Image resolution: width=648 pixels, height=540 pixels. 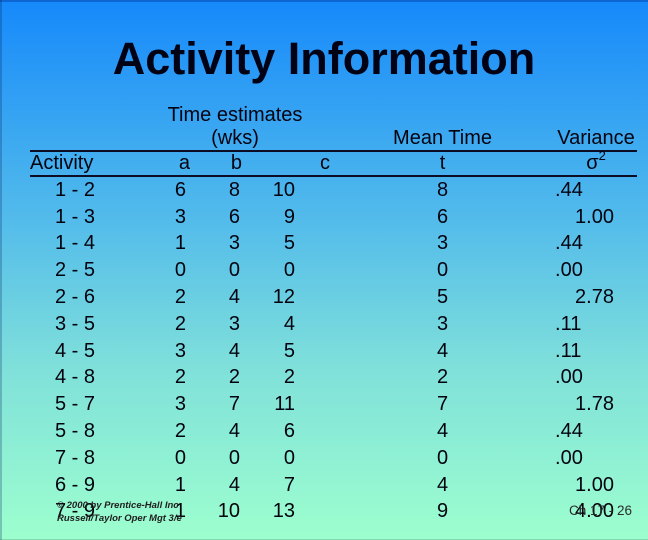 What do you see at coordinates (333, 324) in the screenshot?
I see `table-row: 3 - 5 2 3 4 3 .11` at bounding box center [333, 324].